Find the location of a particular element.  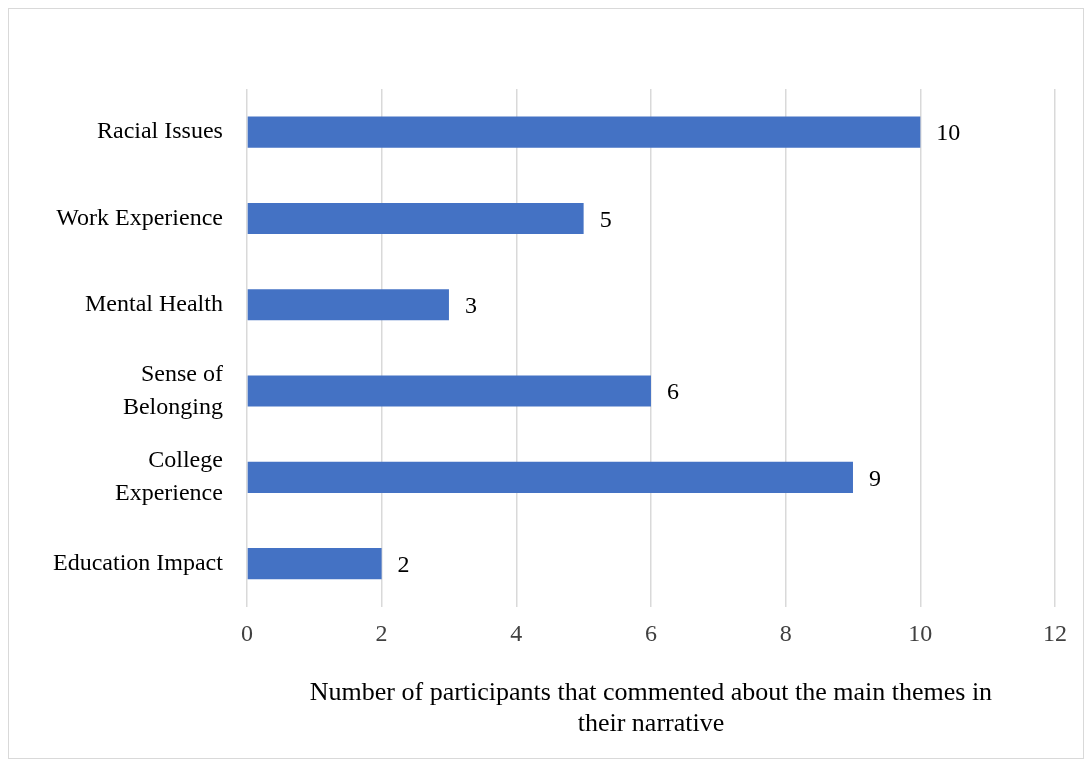

y-tick-label: Work Experience is located at coordinates (139, 216).